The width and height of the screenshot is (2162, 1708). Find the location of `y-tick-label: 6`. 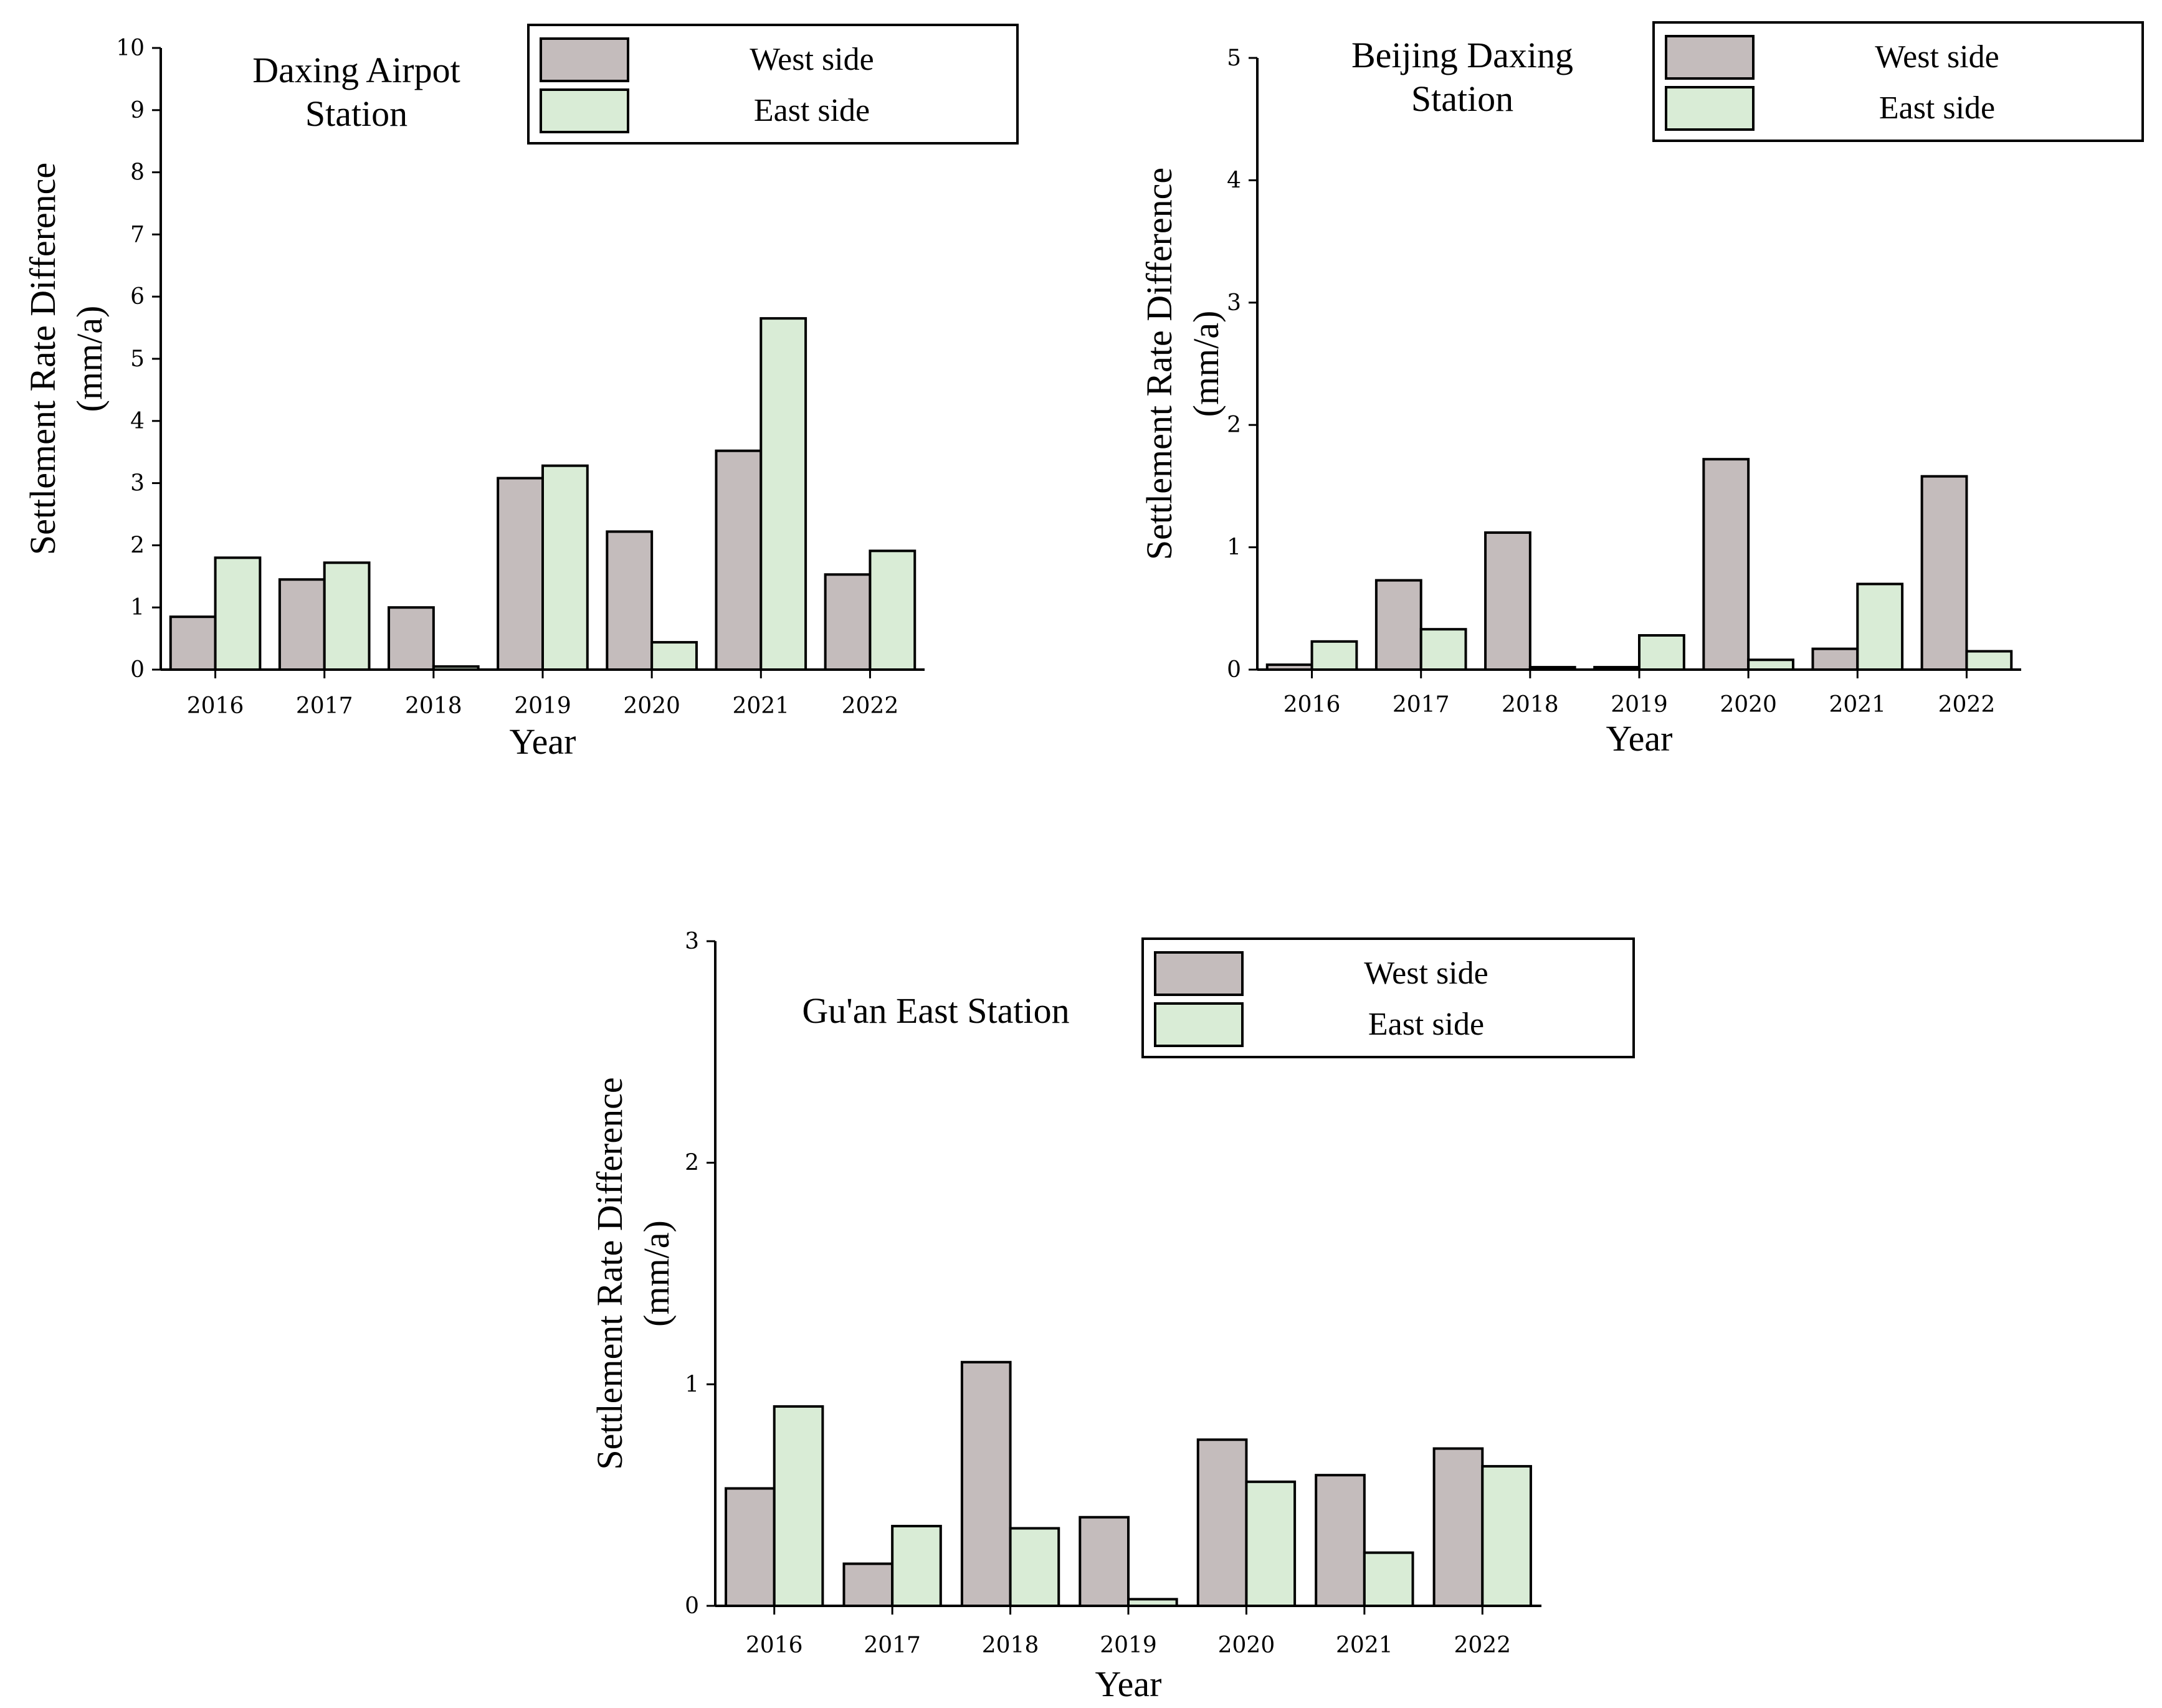

y-tick-label: 6 is located at coordinates (137, 297).